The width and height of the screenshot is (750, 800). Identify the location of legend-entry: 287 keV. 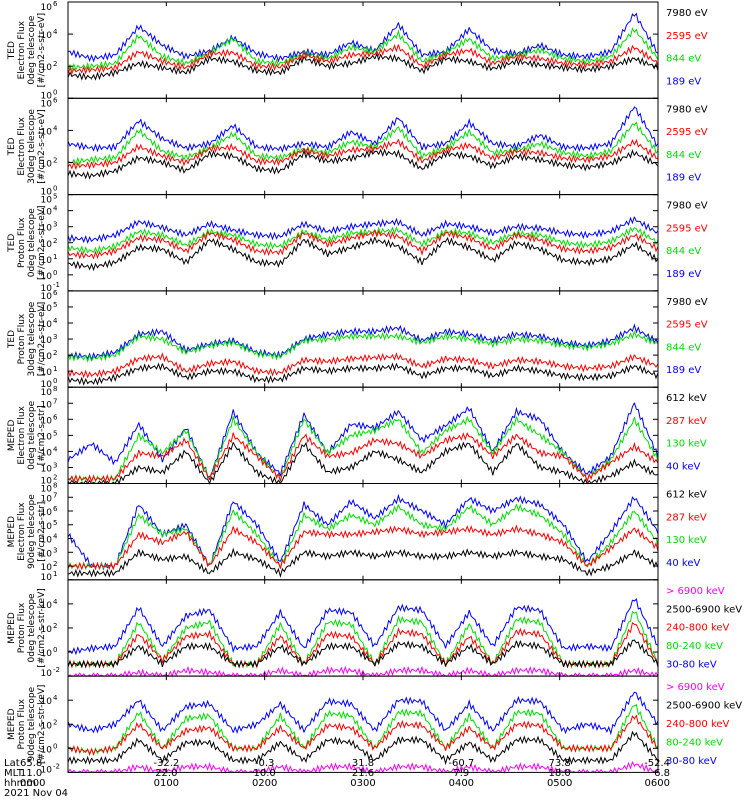
(686, 421).